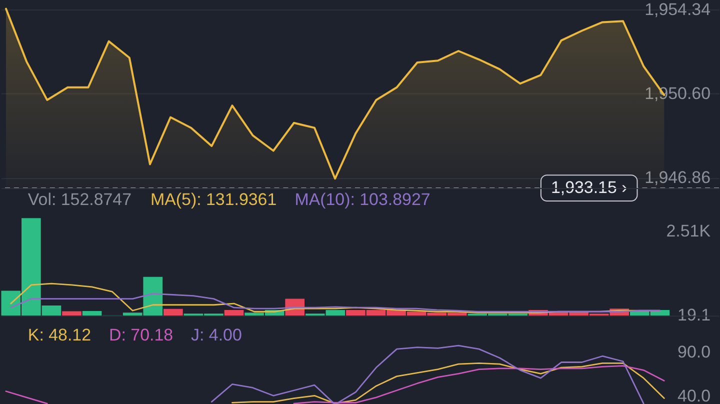 This screenshot has height=404, width=720. What do you see at coordinates (689, 230) in the screenshot?
I see `y-tick-label: 2.51K` at bounding box center [689, 230].